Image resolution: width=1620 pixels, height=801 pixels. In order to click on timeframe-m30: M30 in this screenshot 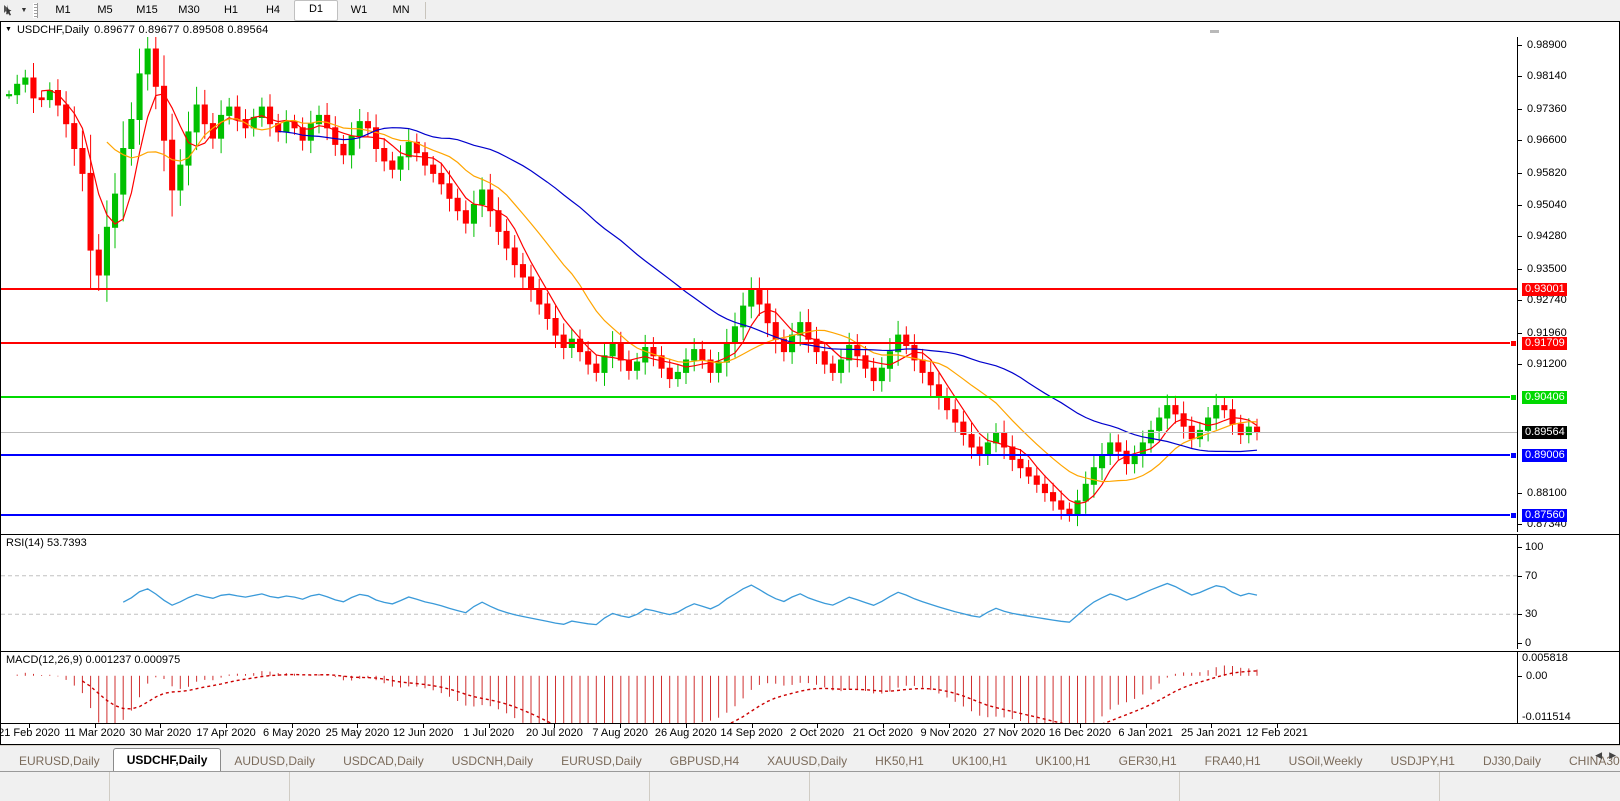, I will do `click(189, 10)`.